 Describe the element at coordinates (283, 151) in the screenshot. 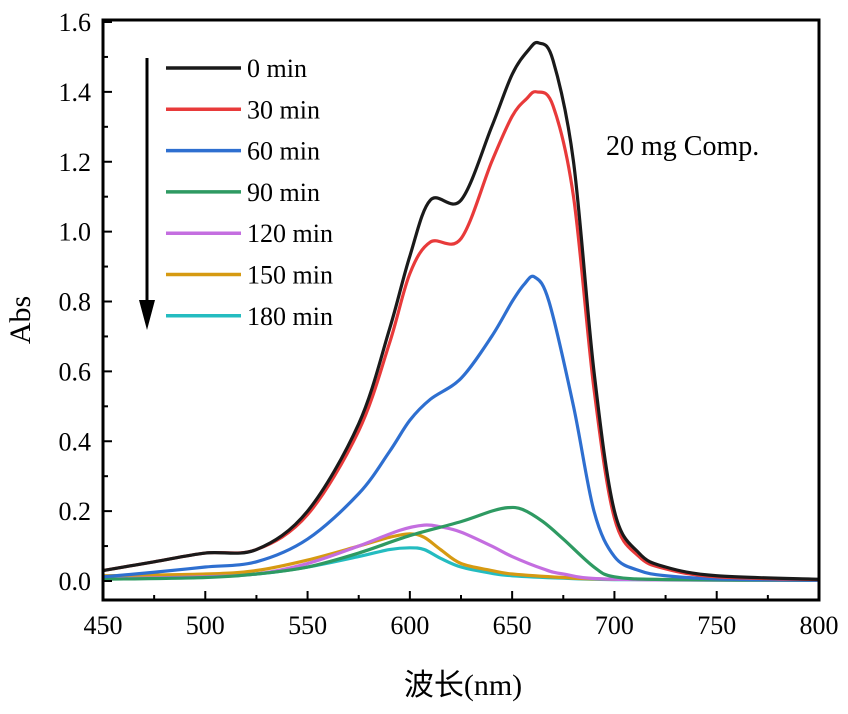

I see `legend-label: 60 min` at that location.